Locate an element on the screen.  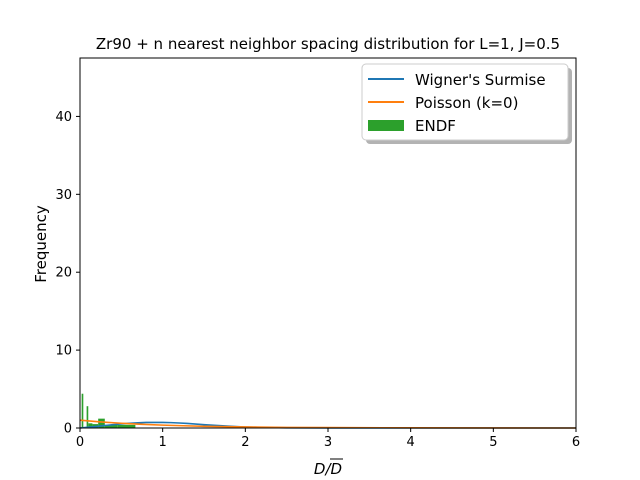
x-tick-label: 6 is located at coordinates (576, 442).